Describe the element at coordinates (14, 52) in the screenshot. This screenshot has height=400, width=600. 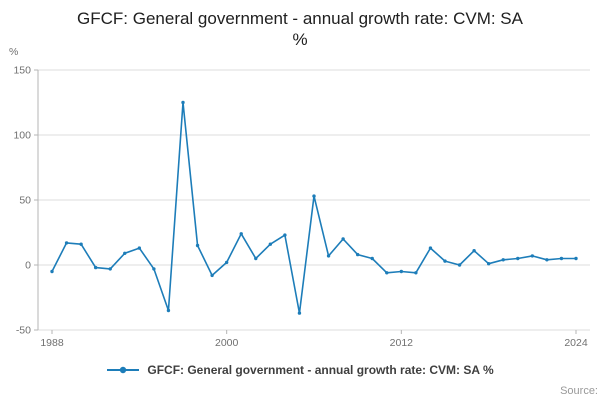
I see `y-axis-unit-label: %` at that location.